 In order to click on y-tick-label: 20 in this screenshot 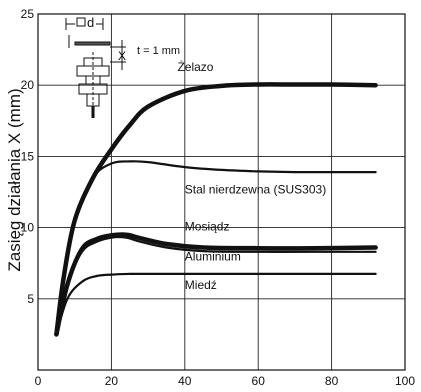, I will do `click(28, 85)`.